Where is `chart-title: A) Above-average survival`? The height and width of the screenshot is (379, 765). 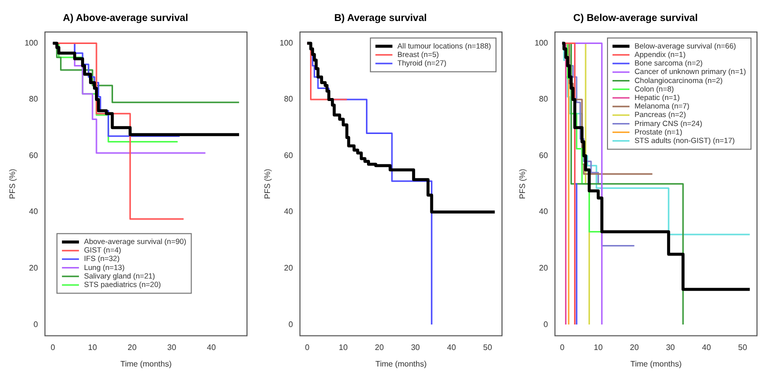
chart-title: A) Above-average survival is located at coordinates (125, 18).